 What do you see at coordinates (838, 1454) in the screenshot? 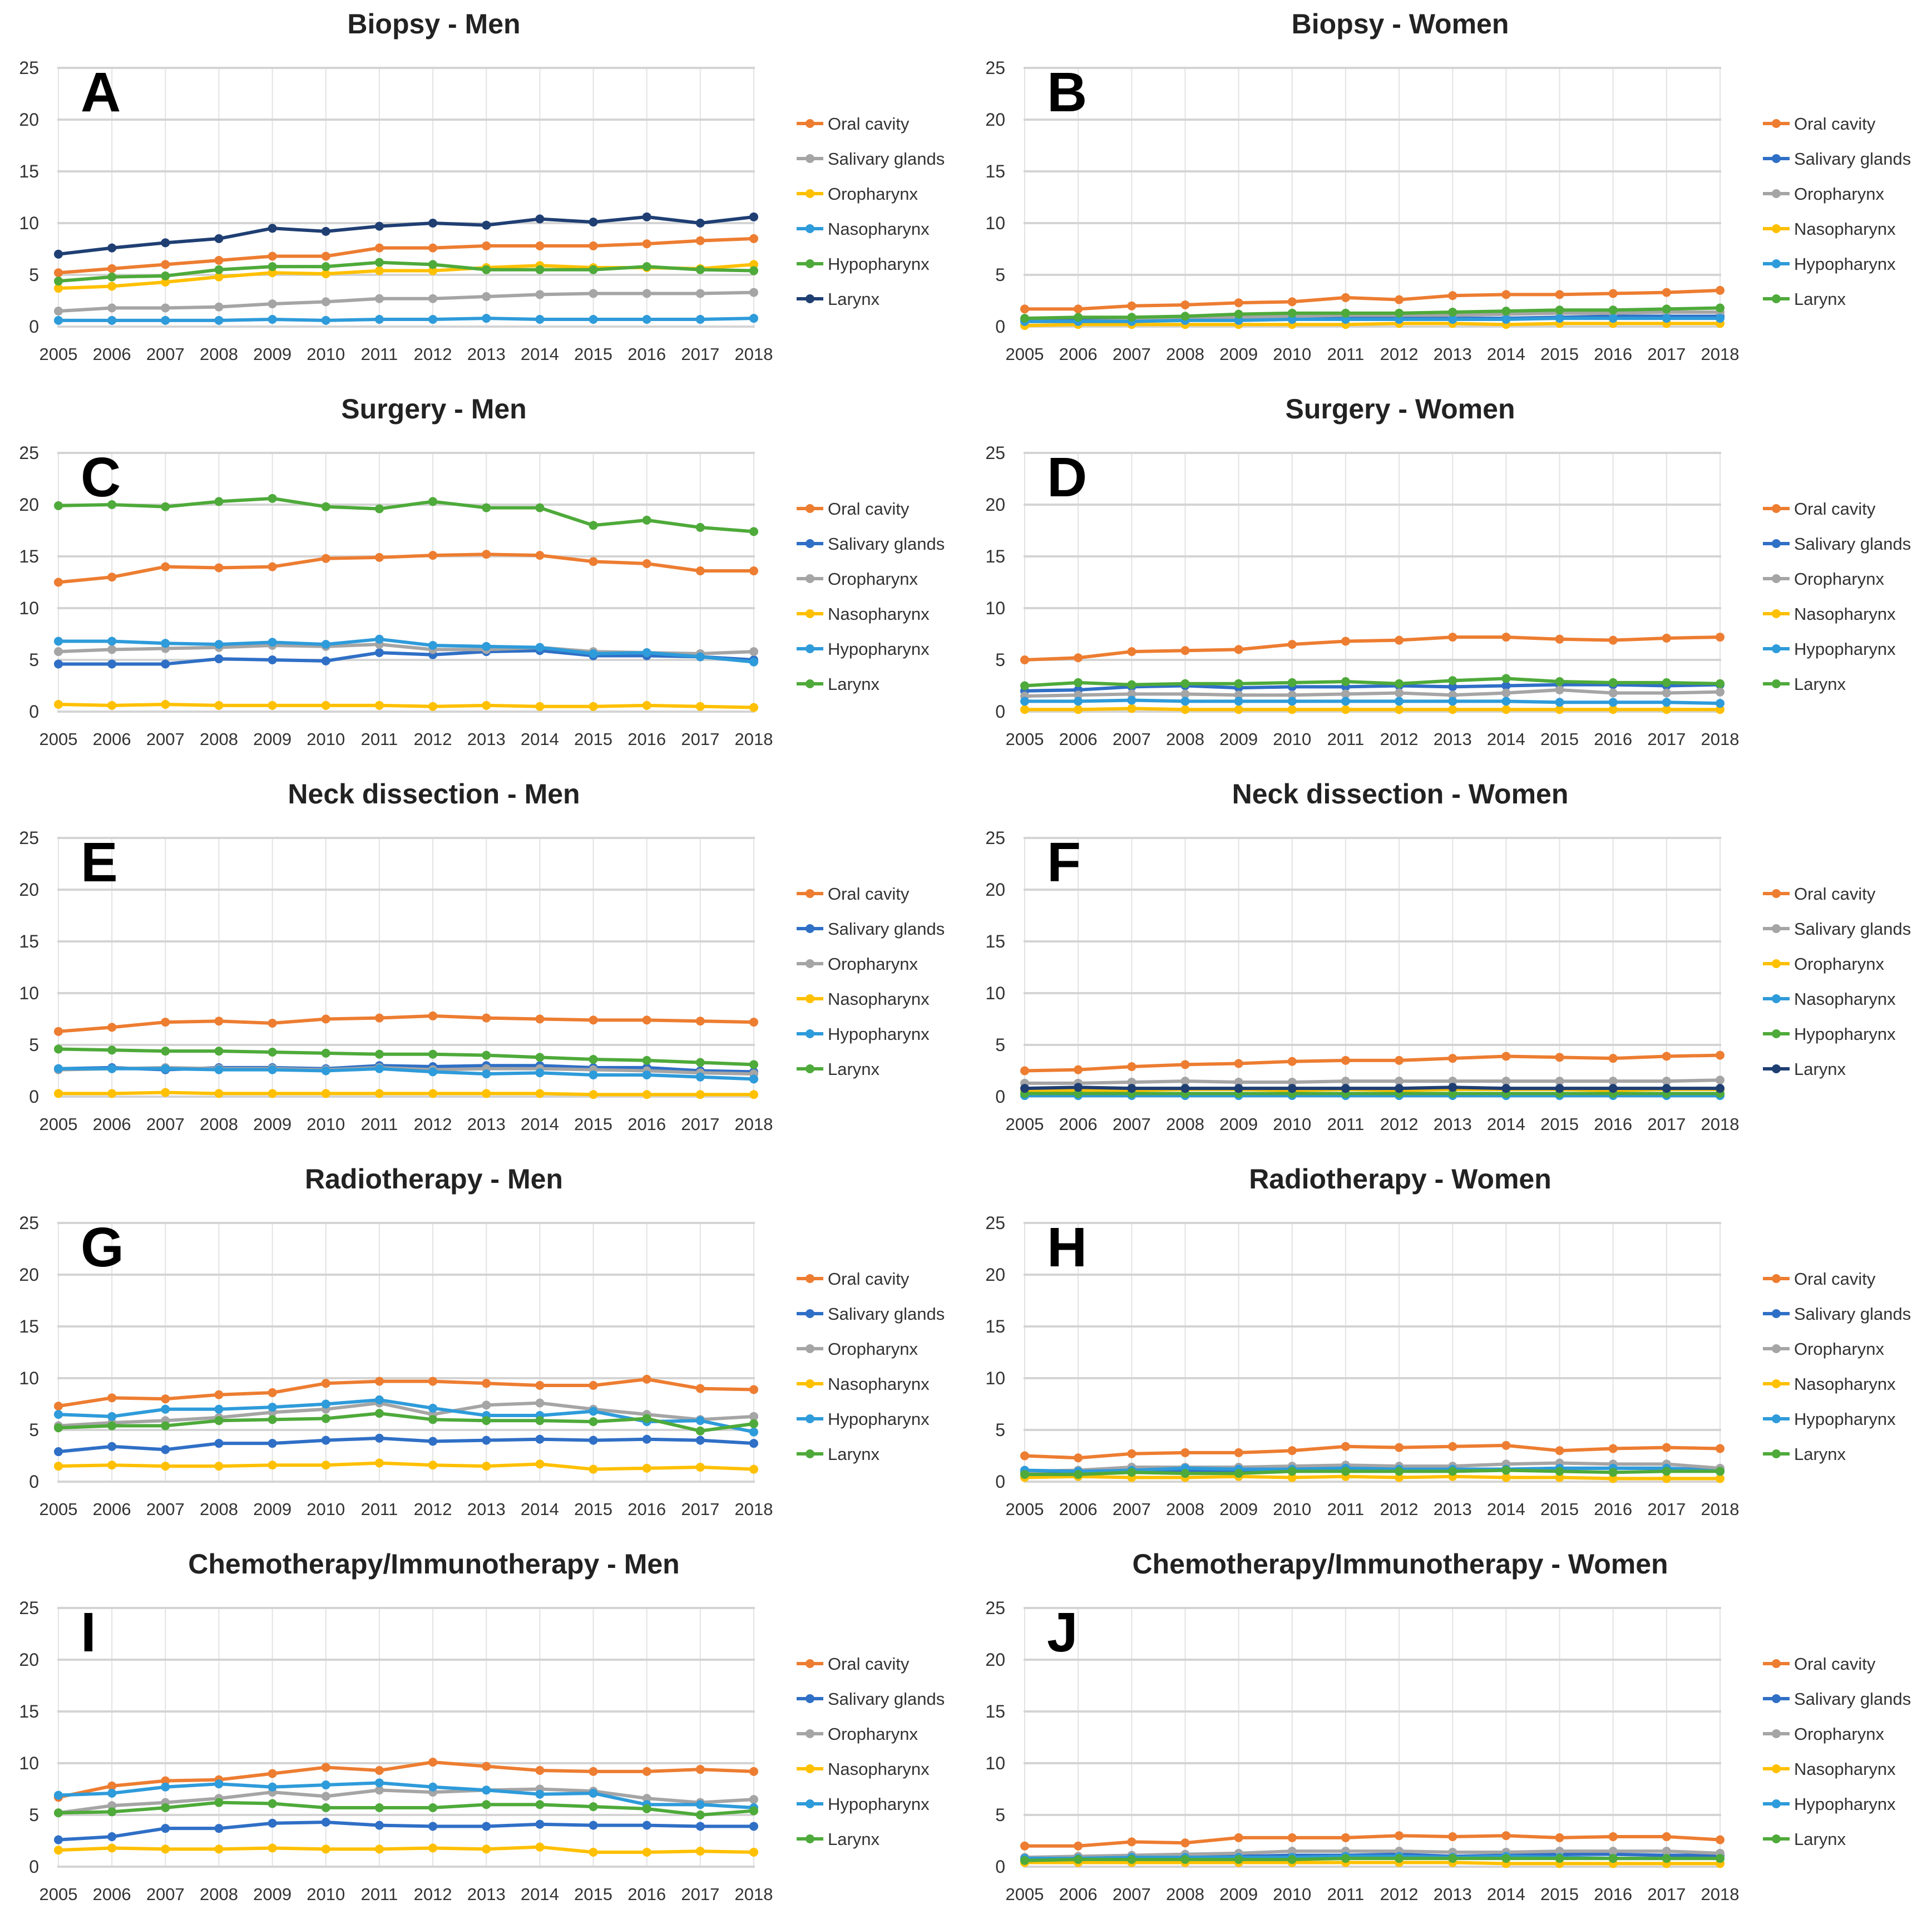
I see `legend-item: Larynx` at bounding box center [838, 1454].